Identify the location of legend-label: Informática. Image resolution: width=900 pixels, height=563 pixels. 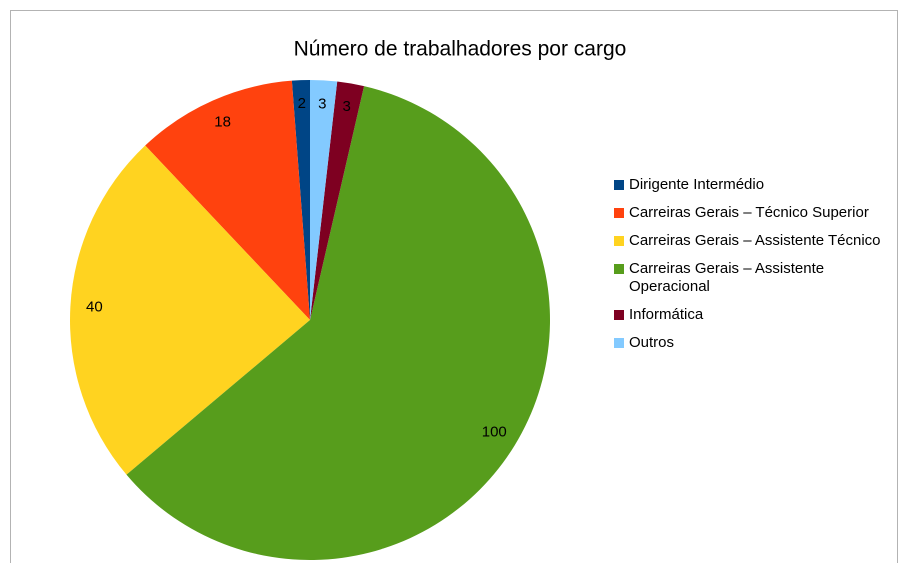
(666, 314).